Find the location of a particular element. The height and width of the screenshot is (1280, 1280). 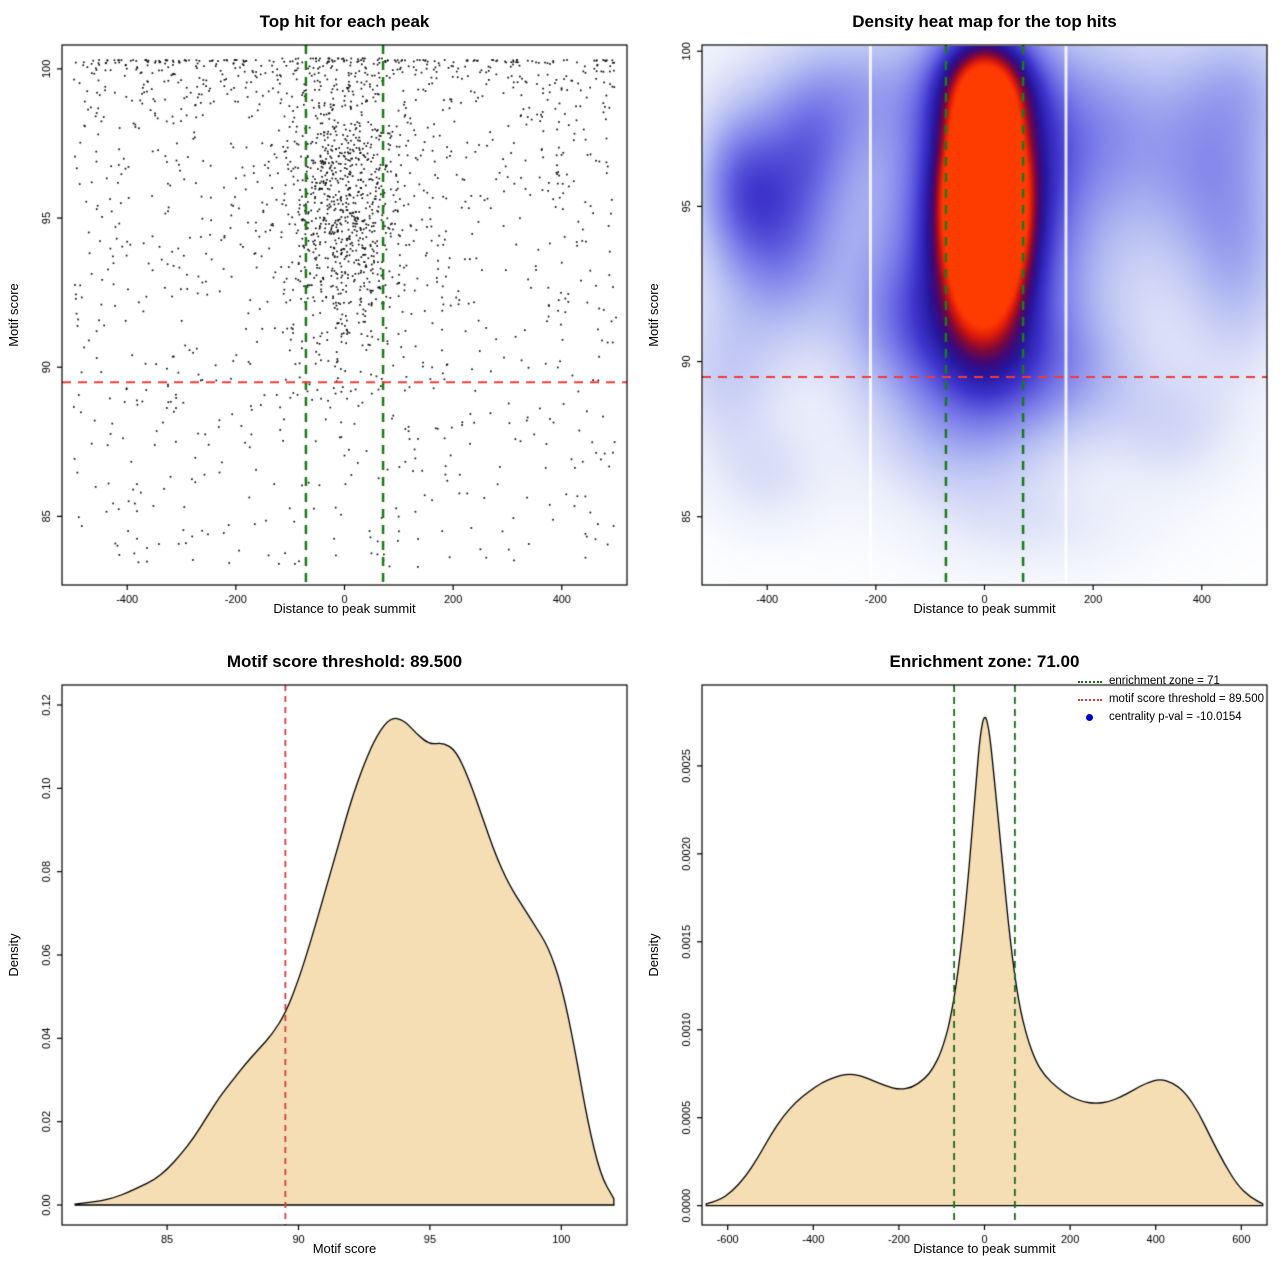

legend-item-motif-threshold: motif score threshold = 89.500 is located at coordinates (1170, 699).